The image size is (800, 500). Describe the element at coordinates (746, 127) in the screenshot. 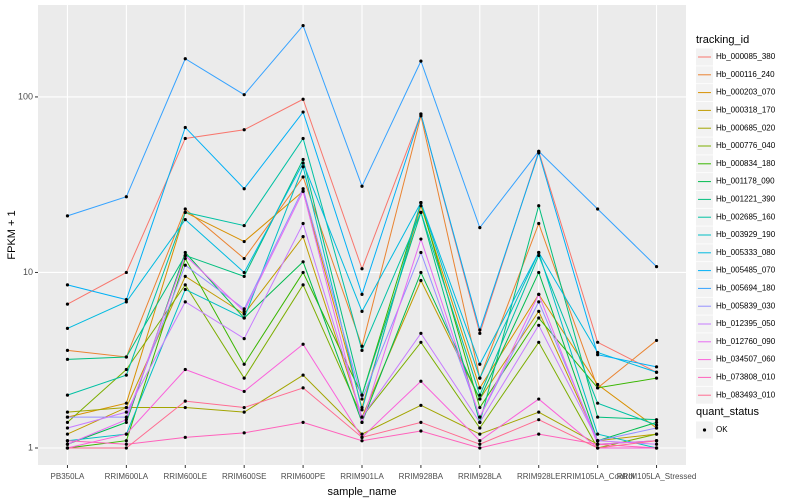

I see `legend-label: Hb_000685_020` at that location.